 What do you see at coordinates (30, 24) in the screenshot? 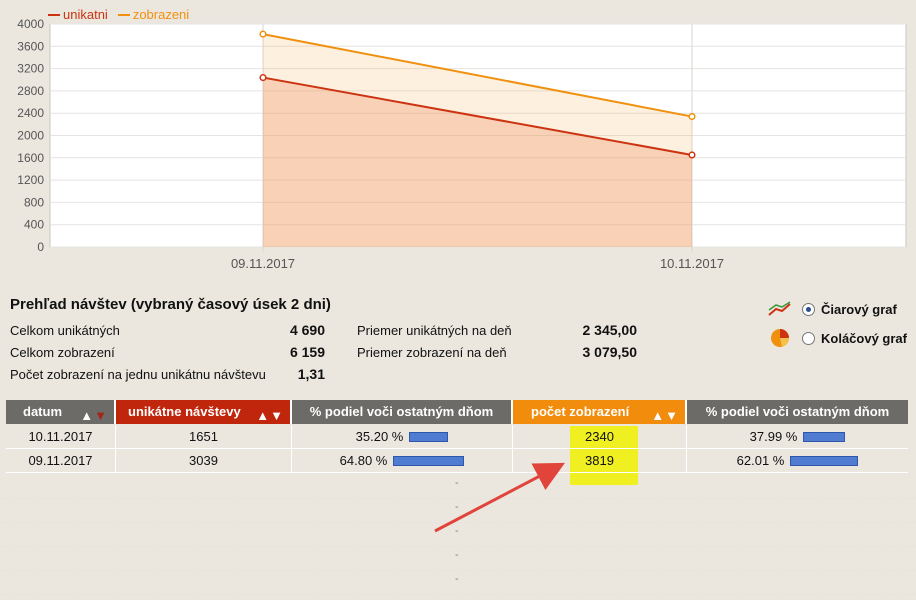
I see `y-tick-label: 4000` at bounding box center [30, 24].